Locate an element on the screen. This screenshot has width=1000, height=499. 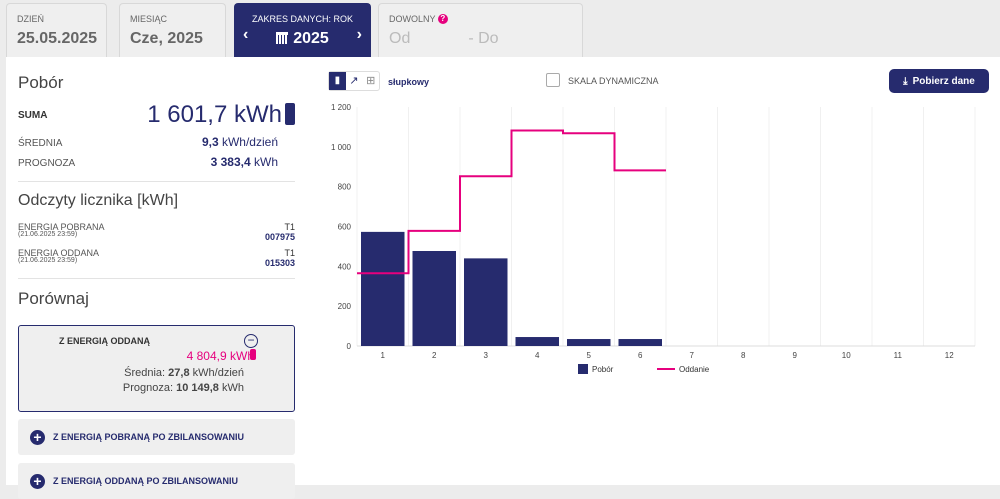
reading-value: 007975 is located at coordinates (279, 237).